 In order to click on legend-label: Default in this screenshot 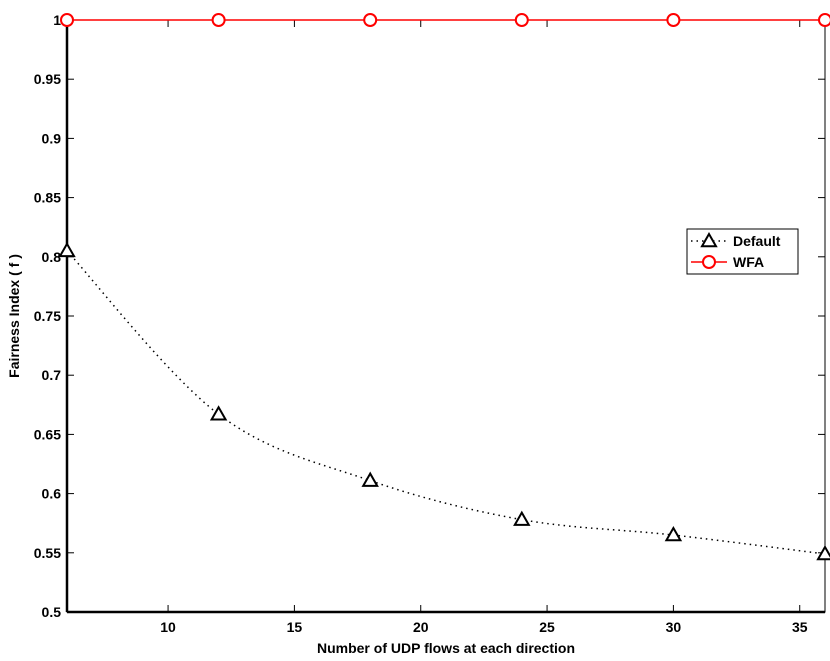, I will do `click(757, 241)`.